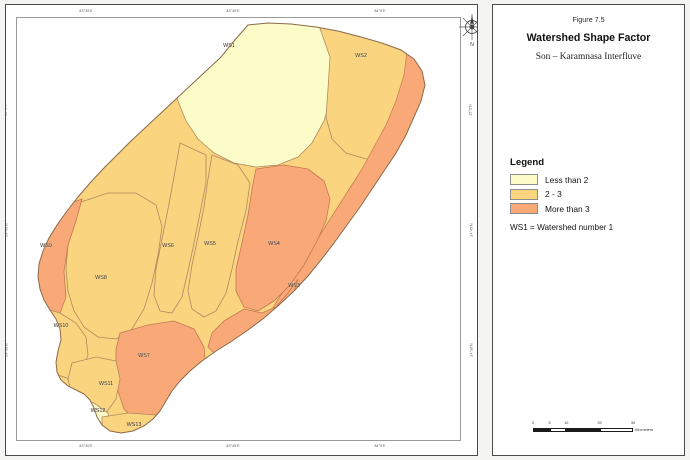 The image size is (690, 460). Describe the element at coordinates (168, 246) in the screenshot. I see `ws-label: WS6` at that location.